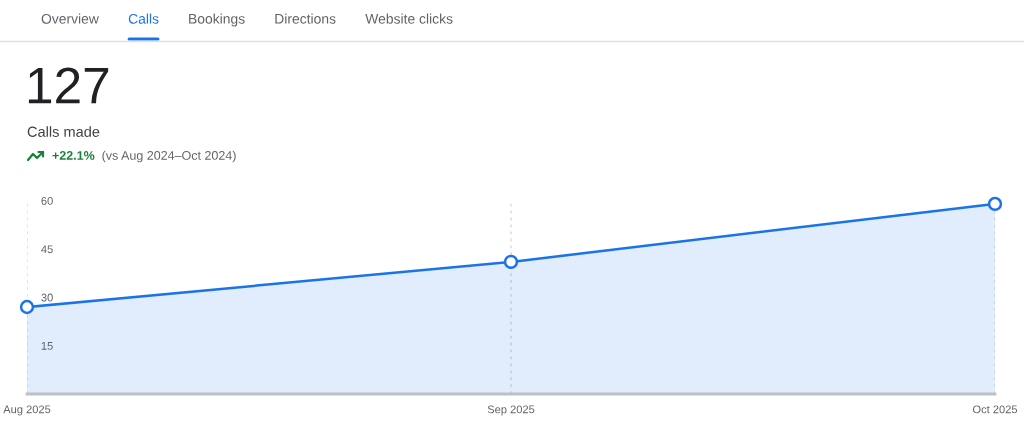  What do you see at coordinates (47, 249) in the screenshot?
I see `y-tick-label: 45` at bounding box center [47, 249].